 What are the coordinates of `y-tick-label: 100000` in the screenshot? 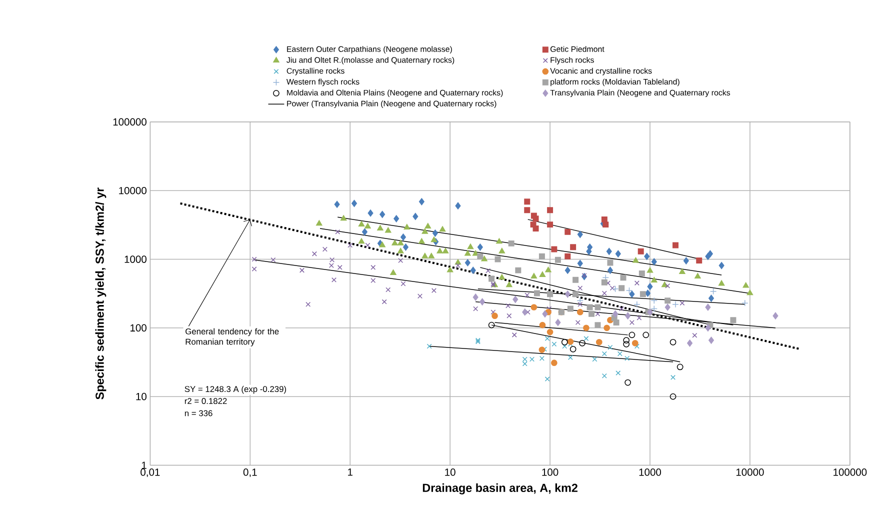 It's located at (129, 122).